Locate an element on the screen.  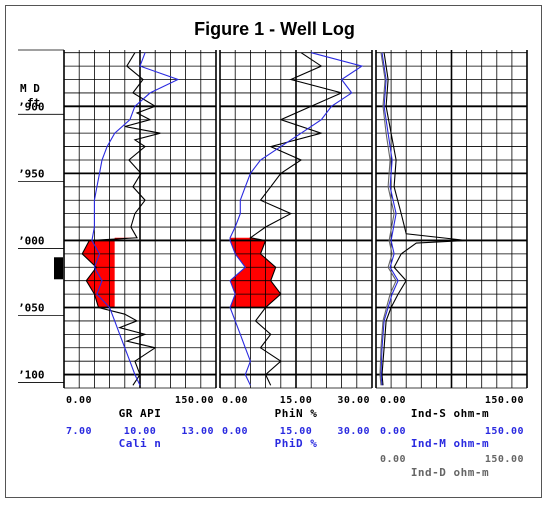
track-3-indm-name: Ind-M ohm-m is located at coordinates (450, 443).